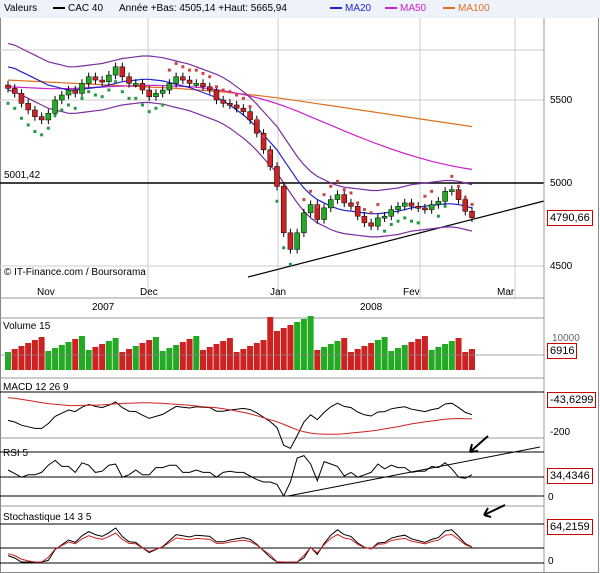  What do you see at coordinates (570, 527) in the screenshot?
I see `stoch-value-badge: 64,2159` at bounding box center [570, 527].